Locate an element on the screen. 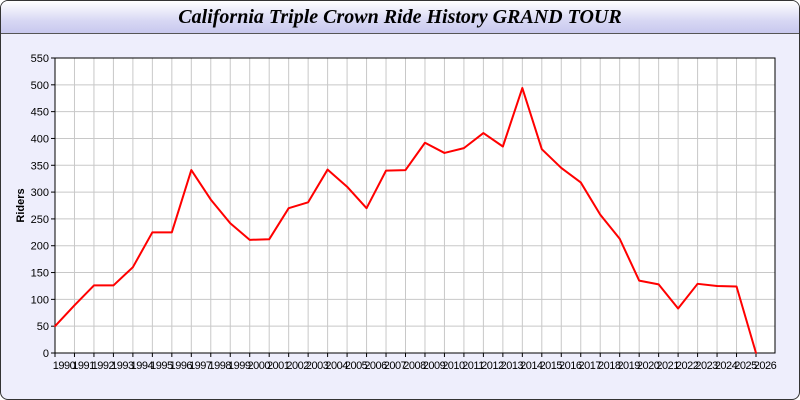  x-tick-label: 2016 is located at coordinates (570, 366).